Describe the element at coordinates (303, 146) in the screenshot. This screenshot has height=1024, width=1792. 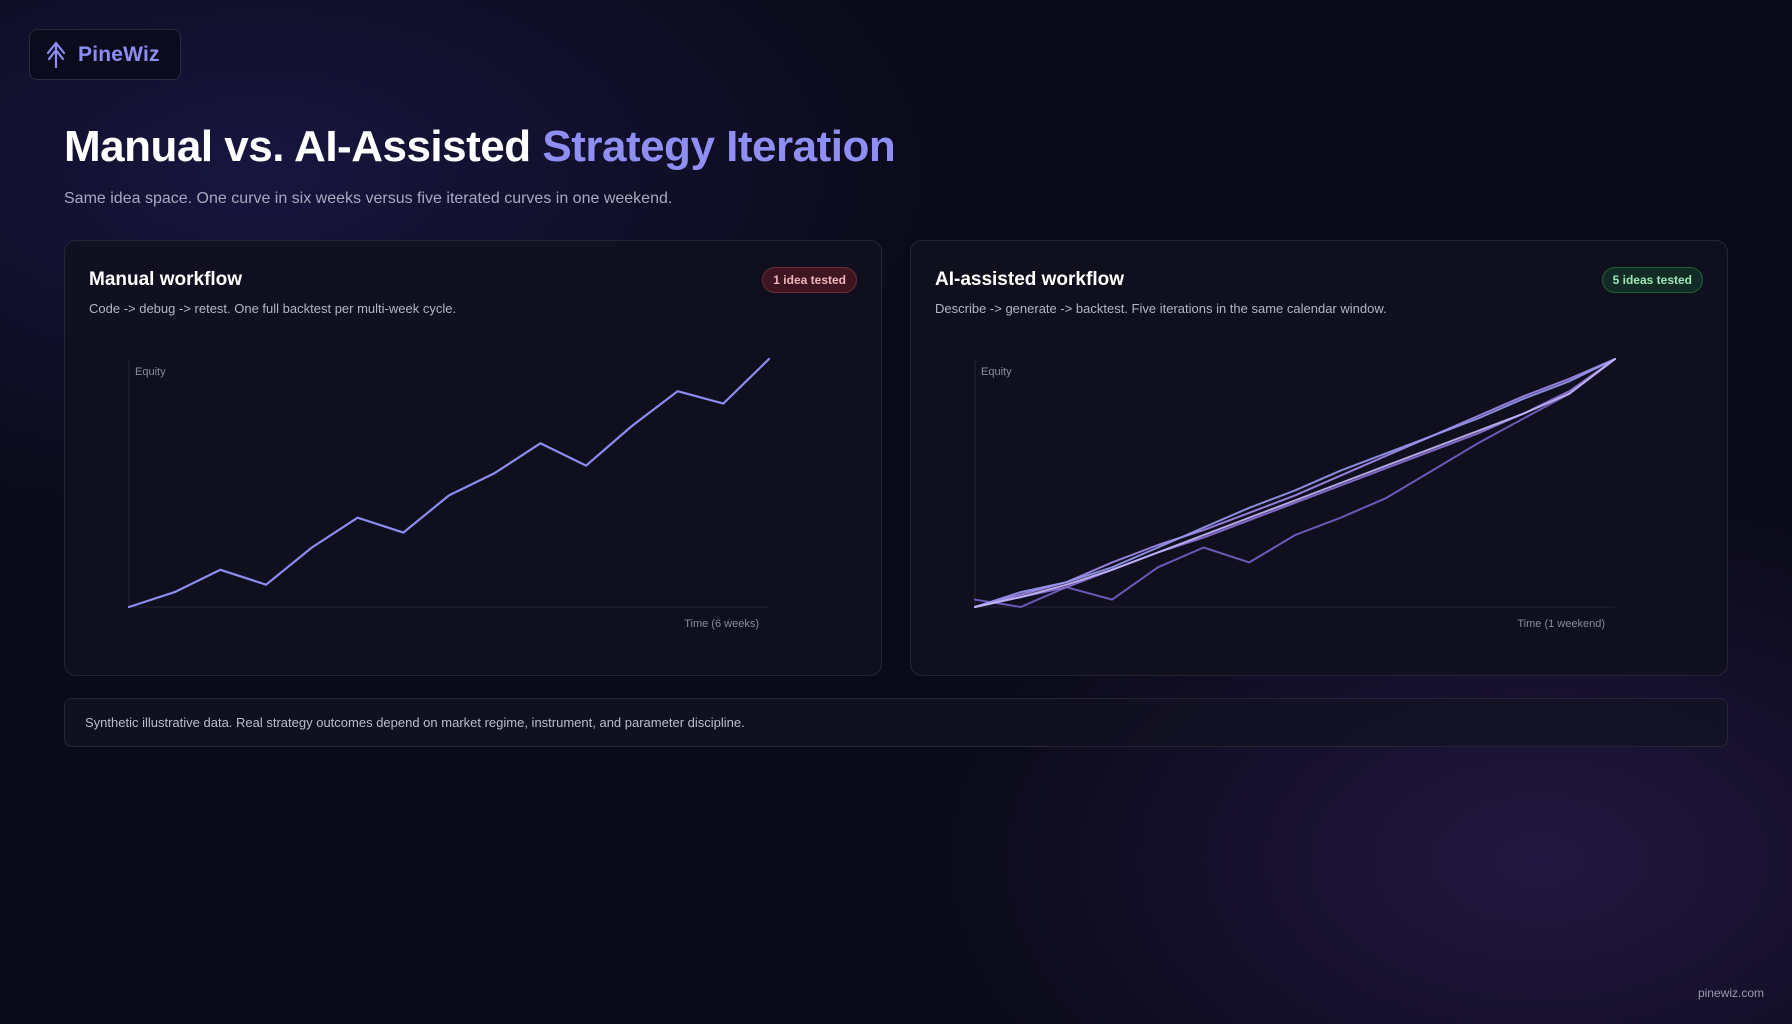
I see `title-main: Manual vs. AI-Assisted` at that location.